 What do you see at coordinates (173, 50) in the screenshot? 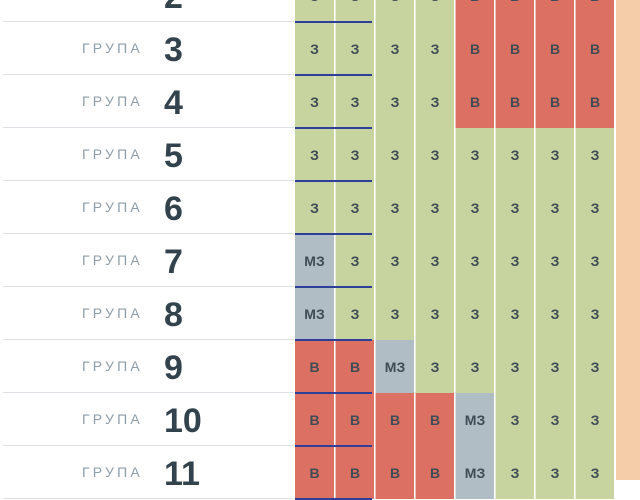
I see `group-number: 3` at bounding box center [173, 50].